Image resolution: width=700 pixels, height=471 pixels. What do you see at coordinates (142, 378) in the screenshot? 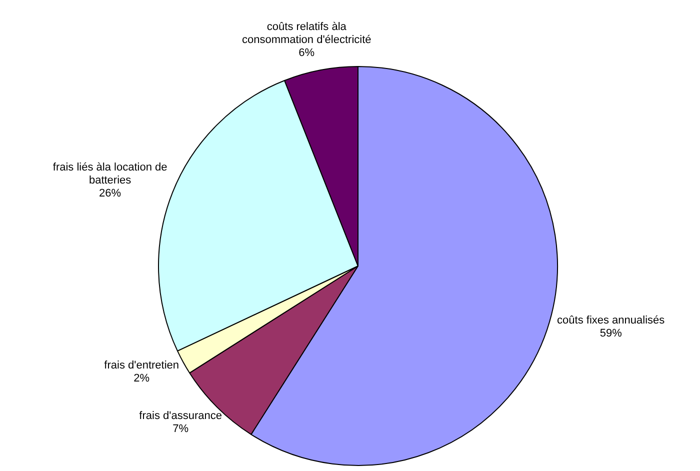
I see `data-label: 2%` at bounding box center [142, 378].